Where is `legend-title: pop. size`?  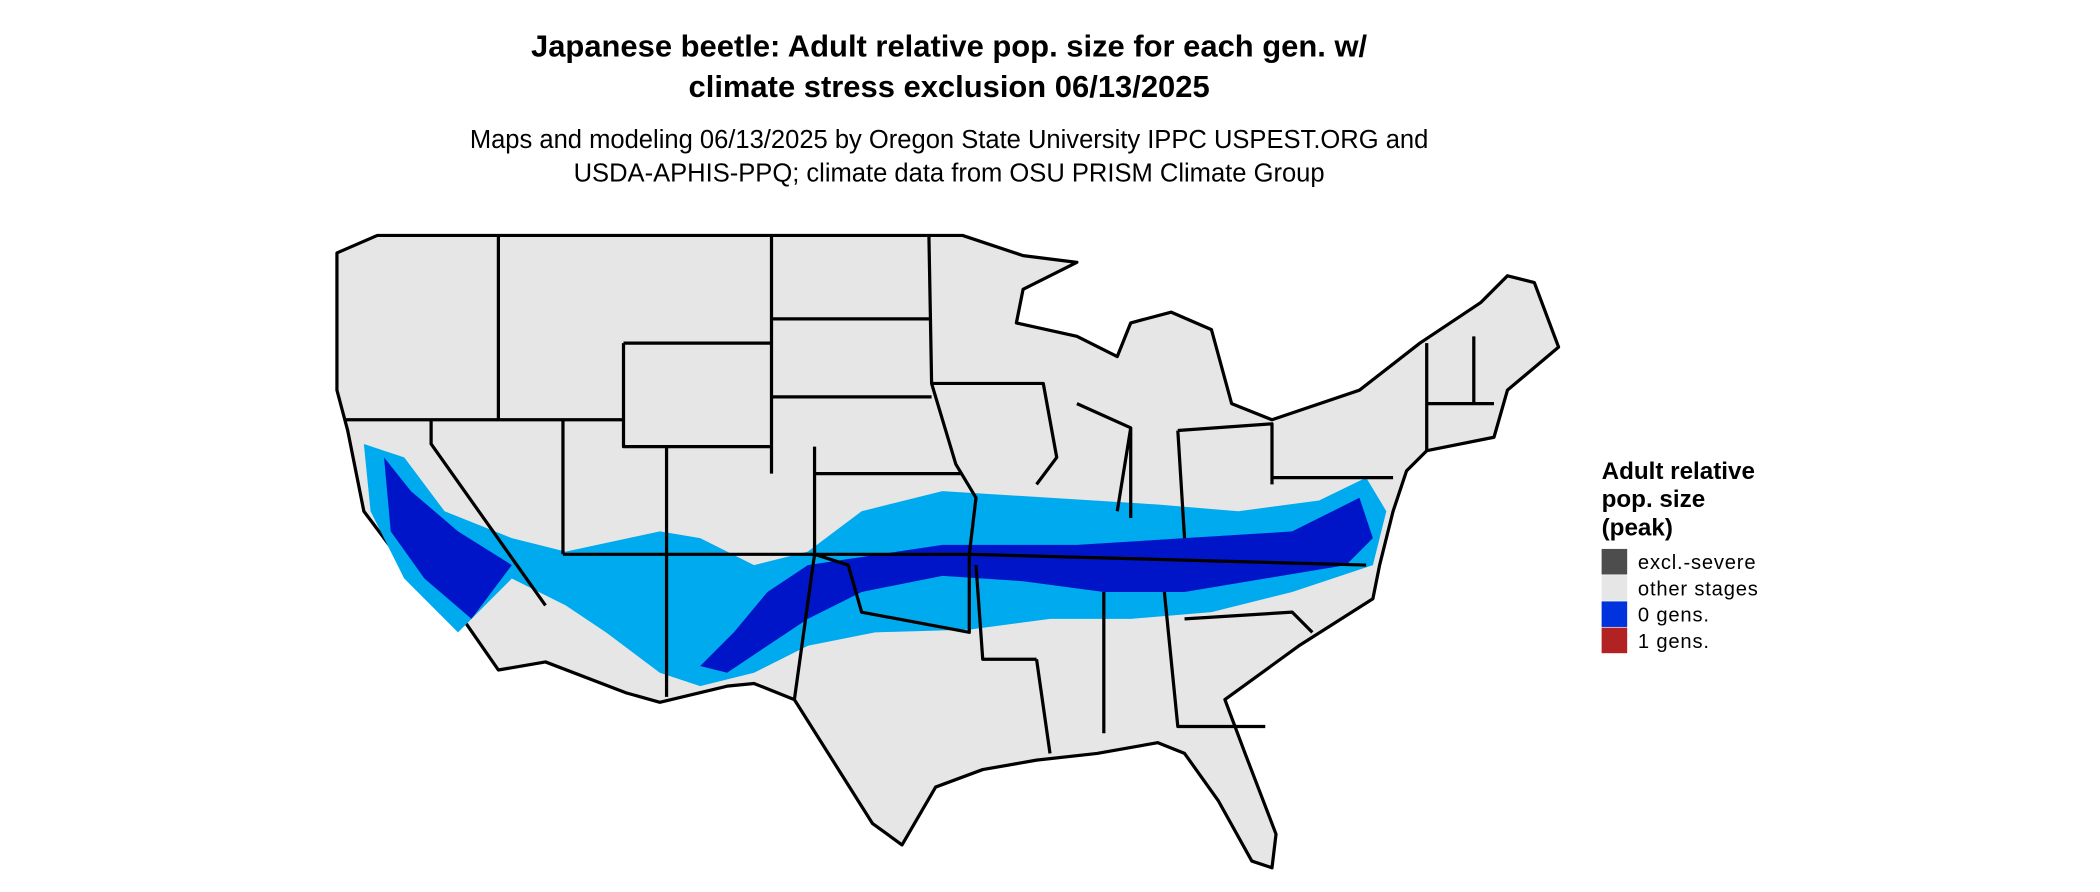
legend-title: pop. size is located at coordinates (1654, 499).